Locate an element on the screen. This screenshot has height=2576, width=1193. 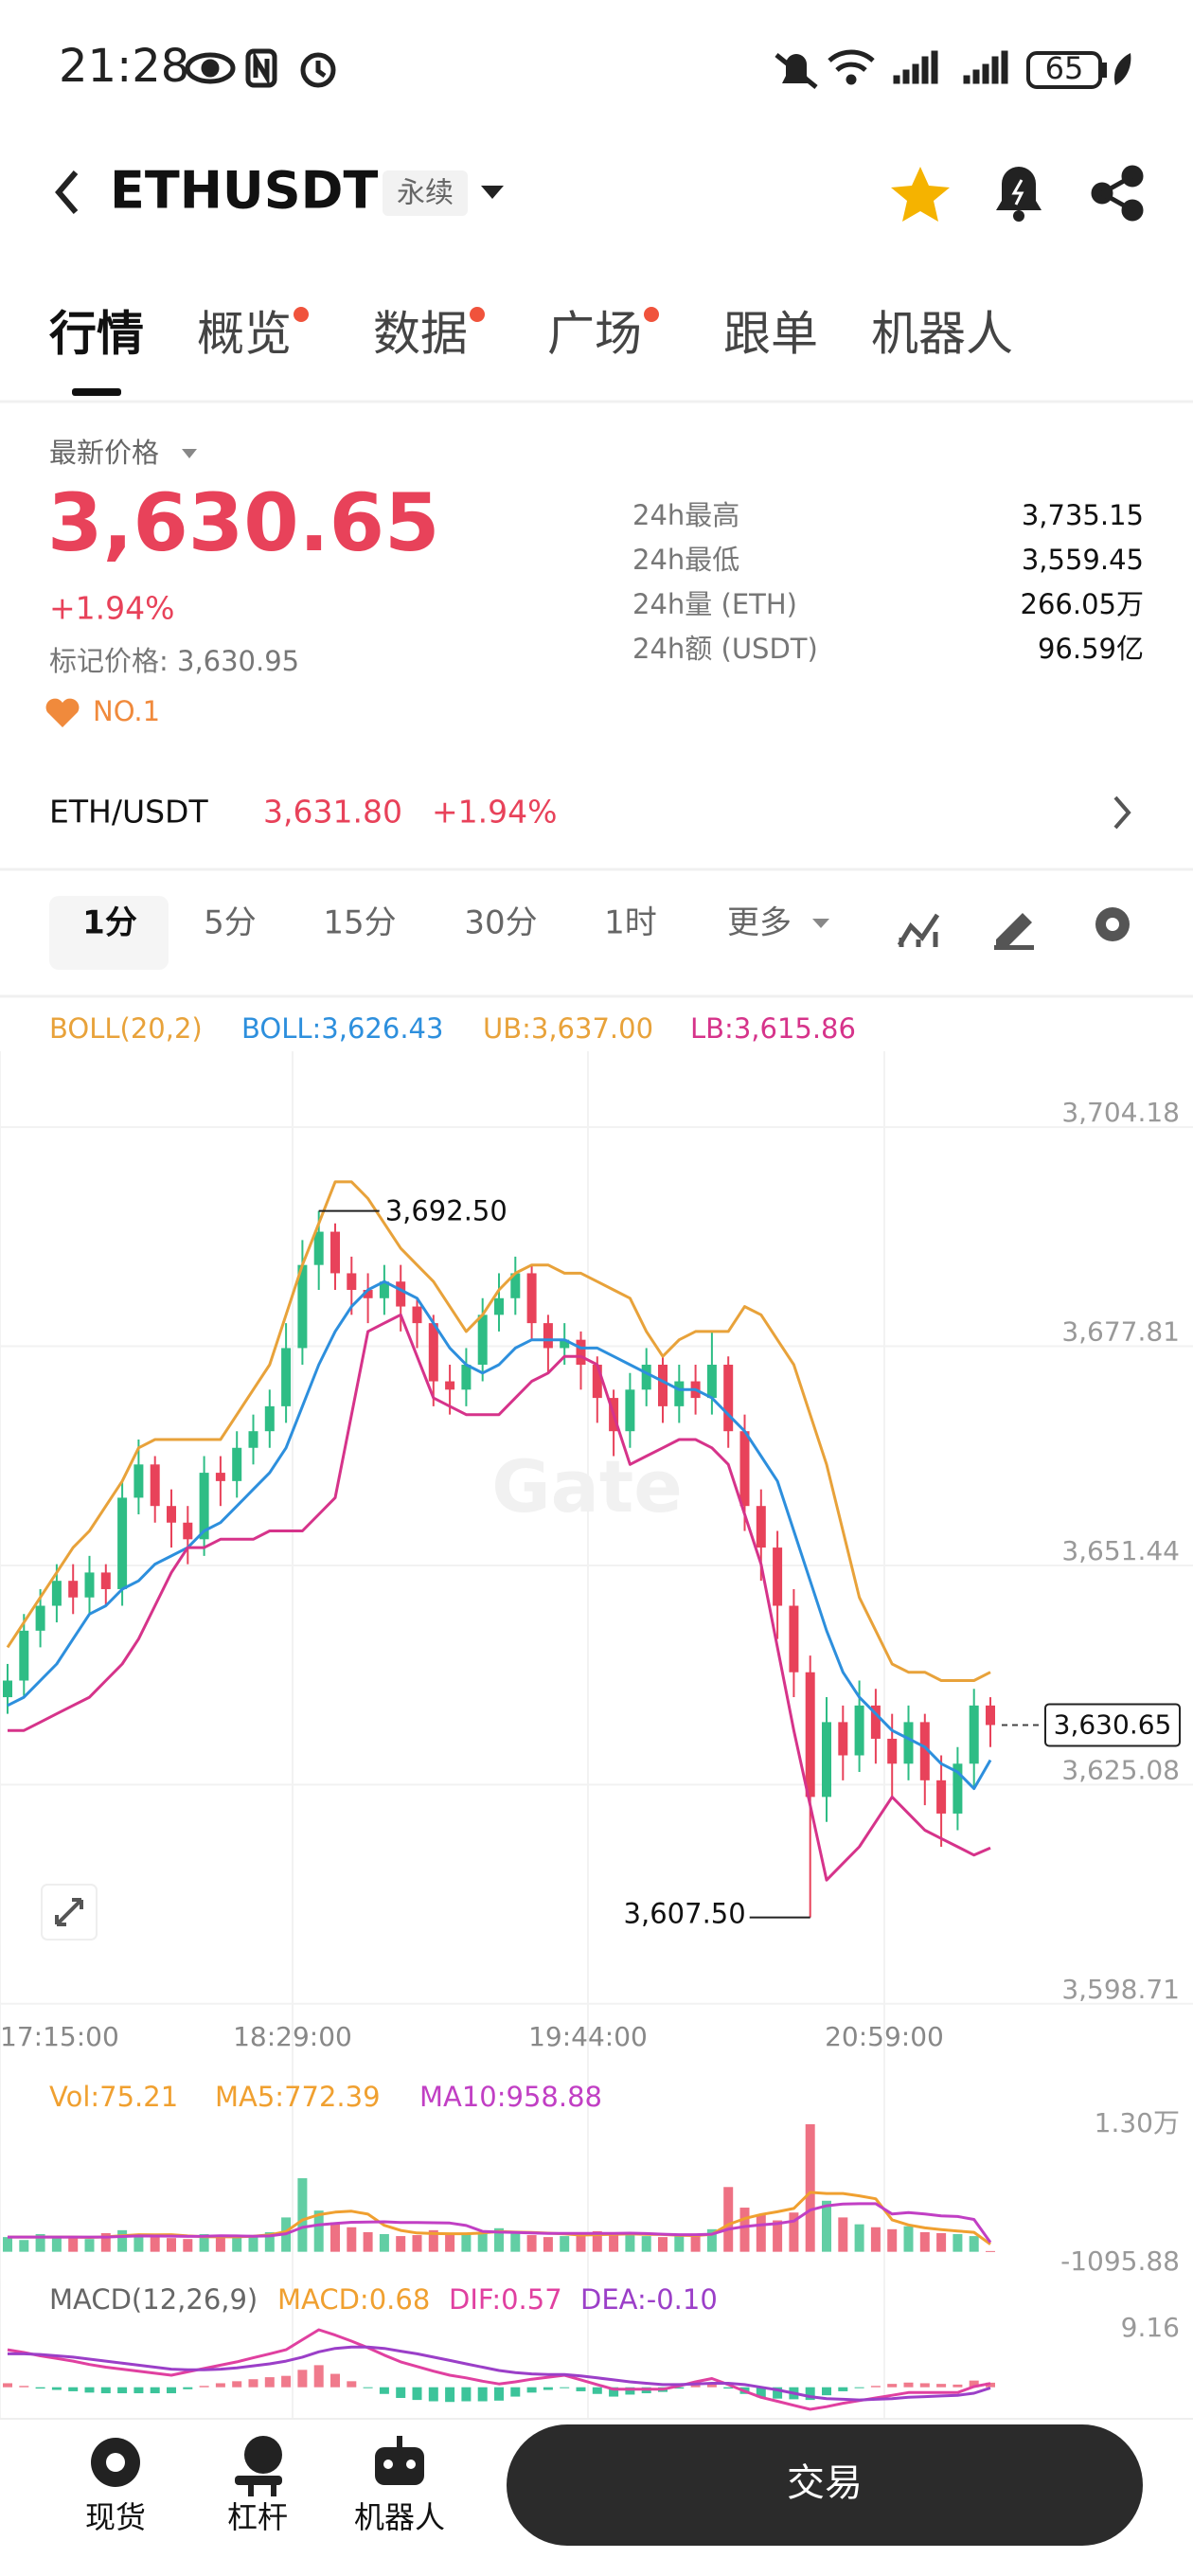
more-dropdown is located at coordinates (820, 923).